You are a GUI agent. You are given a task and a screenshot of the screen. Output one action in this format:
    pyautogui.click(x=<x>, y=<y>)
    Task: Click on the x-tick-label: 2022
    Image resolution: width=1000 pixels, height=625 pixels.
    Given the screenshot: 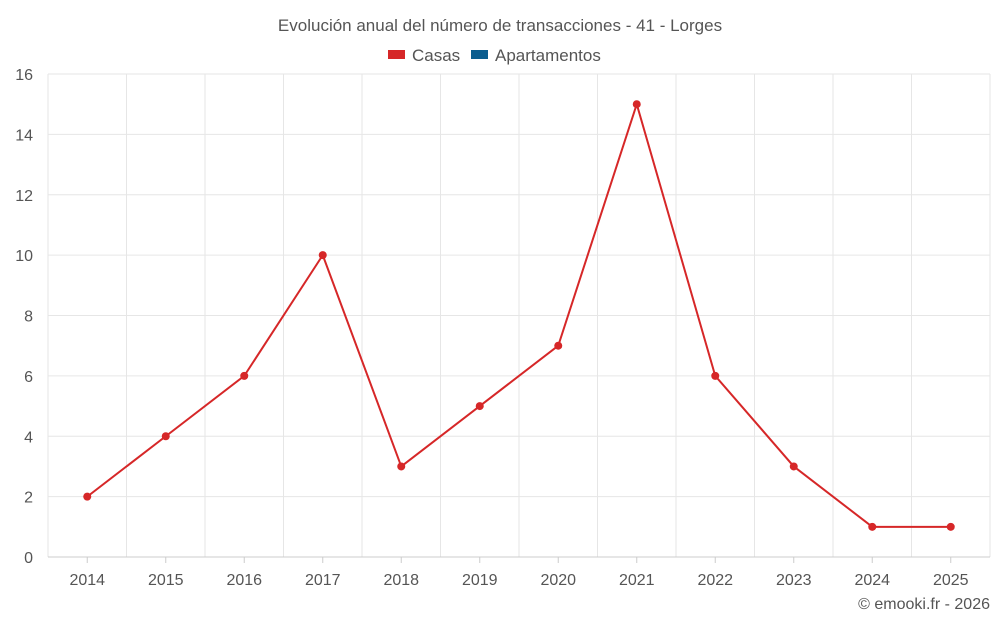 What is the action you would take?
    pyautogui.click(x=715, y=580)
    